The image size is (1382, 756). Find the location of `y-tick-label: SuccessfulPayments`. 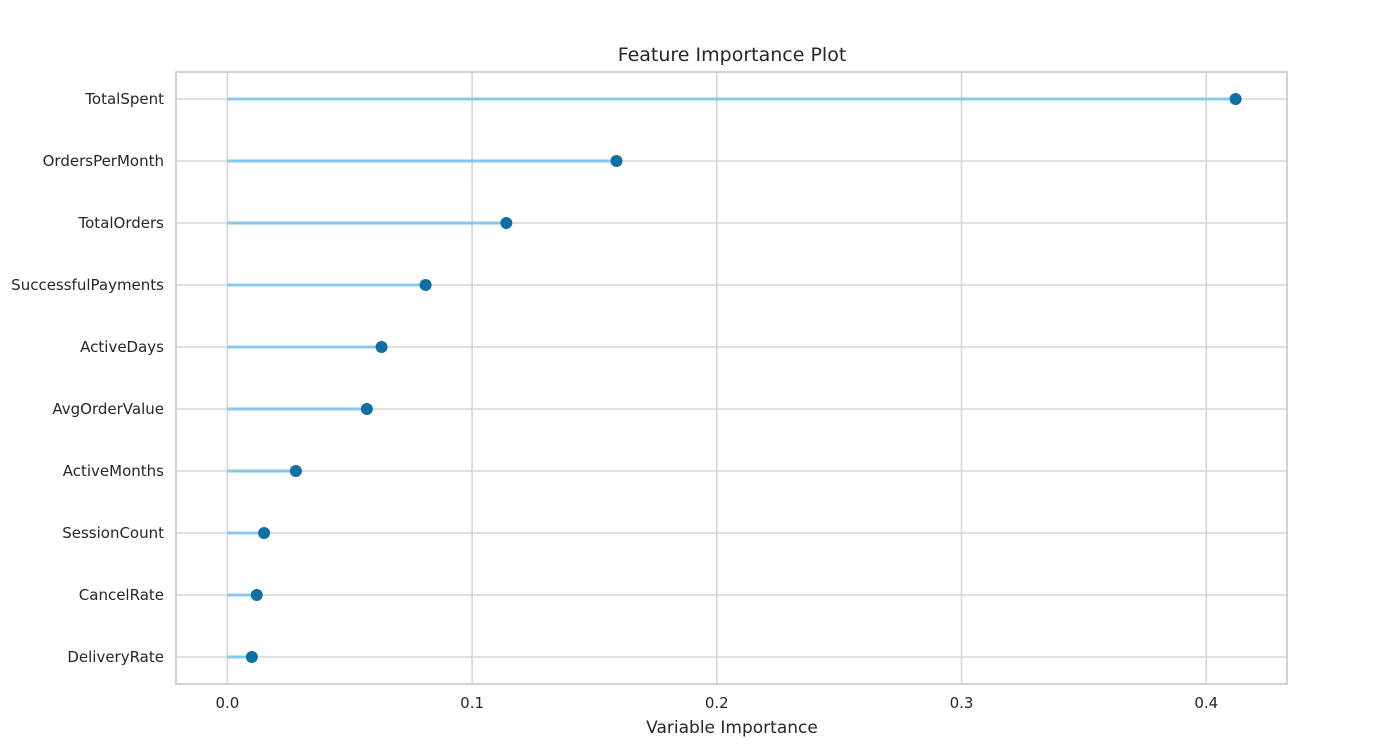

y-tick-label: SuccessfulPayments is located at coordinates (87, 285).